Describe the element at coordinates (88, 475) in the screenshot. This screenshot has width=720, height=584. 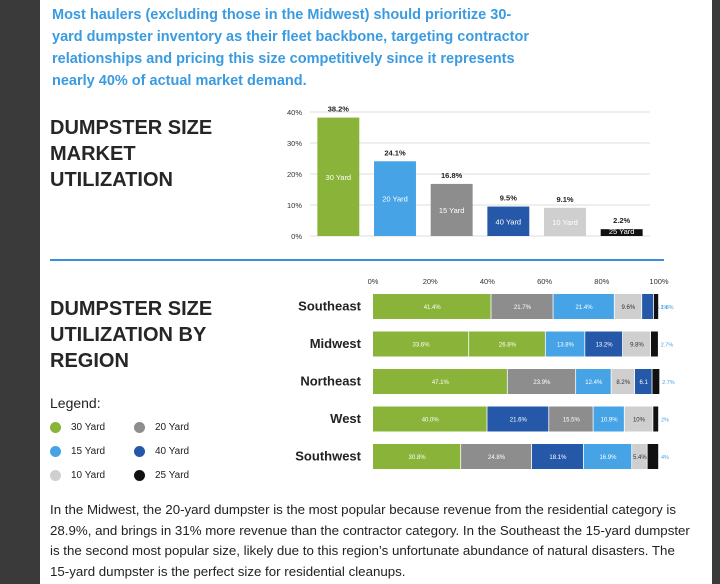
I see `legend-label: 10 Yard` at that location.